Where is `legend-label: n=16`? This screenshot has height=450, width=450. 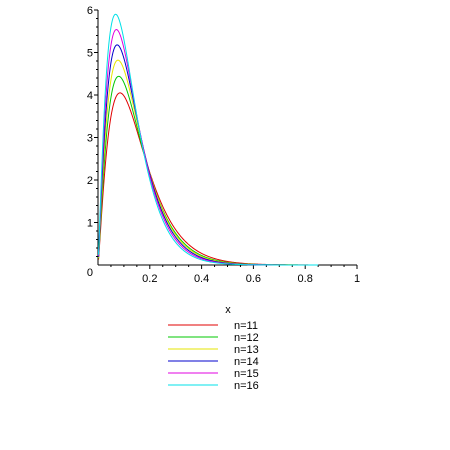 legend-label: n=16 is located at coordinates (246, 386).